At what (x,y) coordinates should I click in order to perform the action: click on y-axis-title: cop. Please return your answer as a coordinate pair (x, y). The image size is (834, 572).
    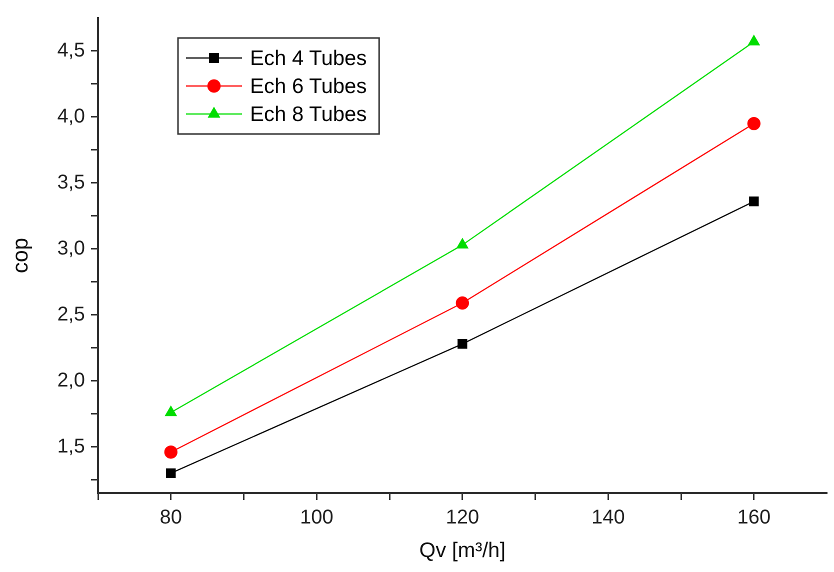
    Looking at the image, I should click on (19, 256).